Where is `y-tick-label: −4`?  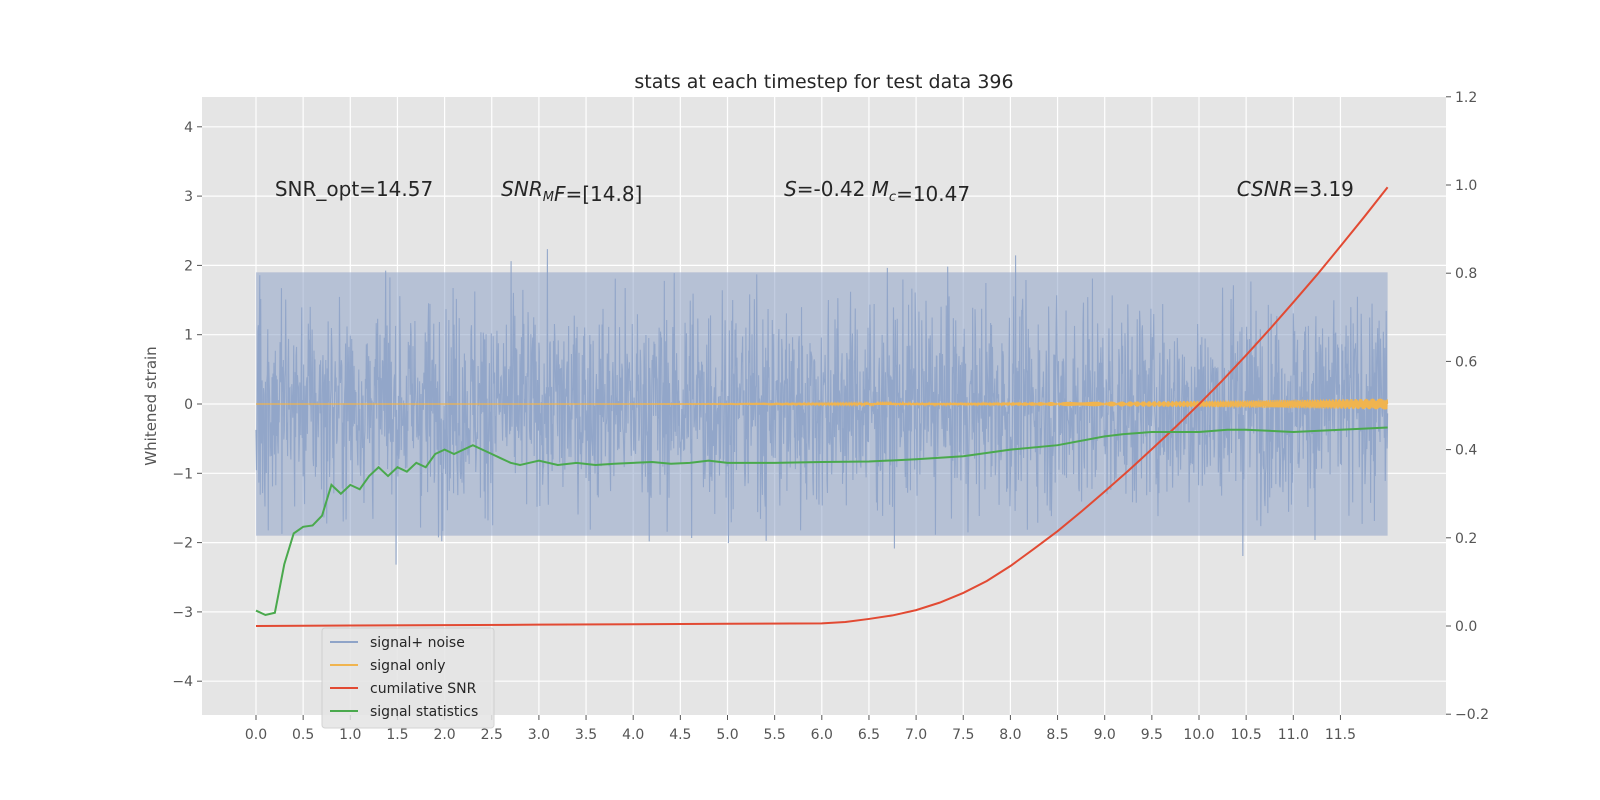
y-tick-label: −4 is located at coordinates (182, 682).